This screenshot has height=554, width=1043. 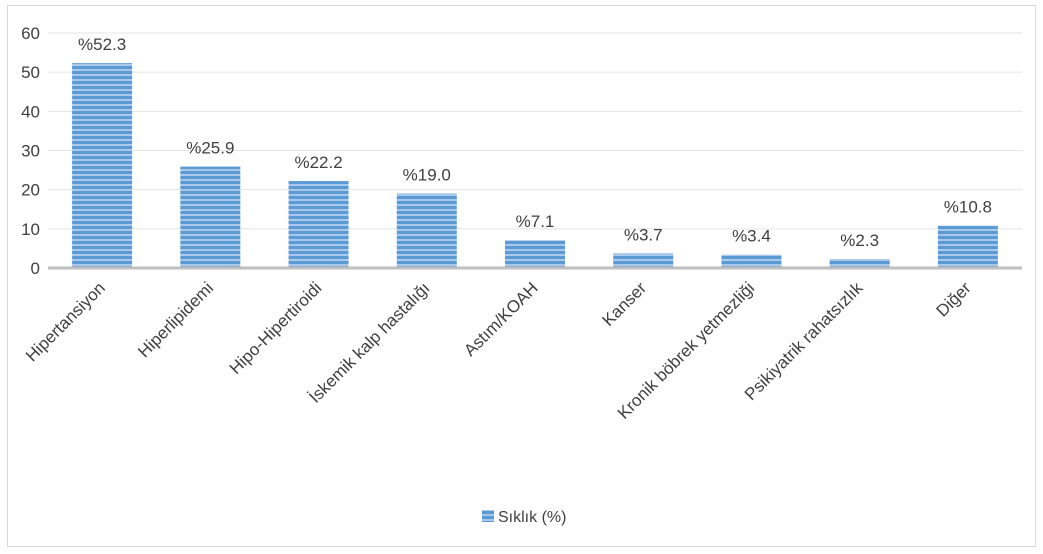 I want to click on y-tick-label: 30, so click(x=30, y=151).